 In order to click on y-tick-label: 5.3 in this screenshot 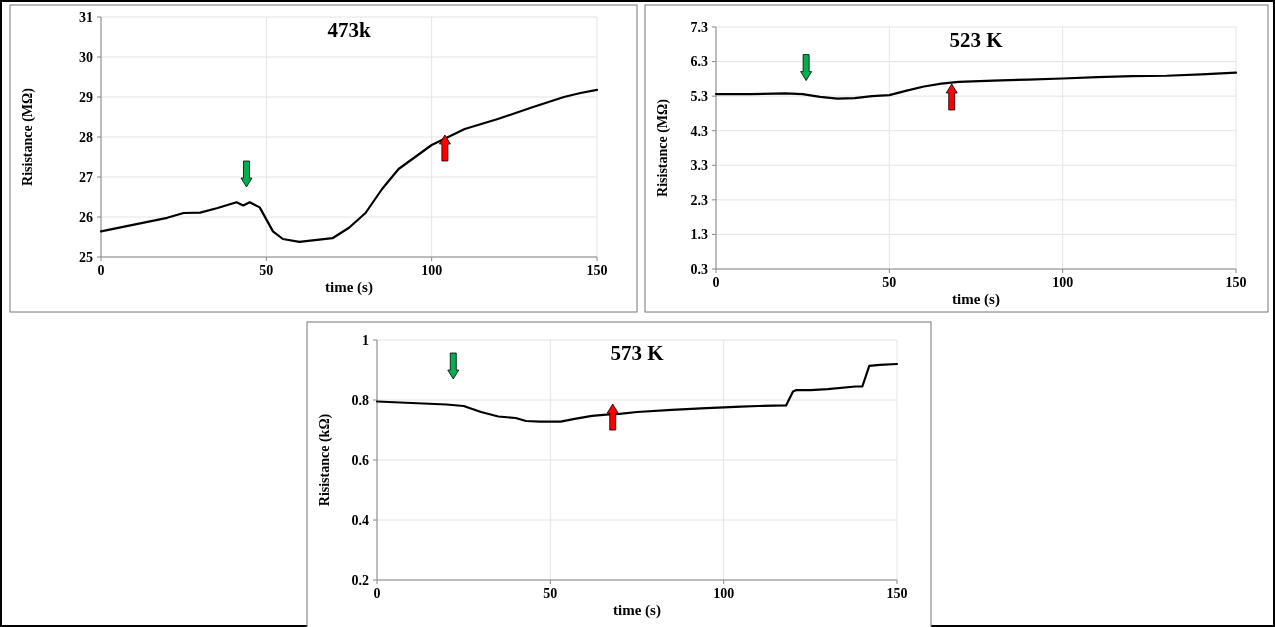, I will do `click(699, 97)`.